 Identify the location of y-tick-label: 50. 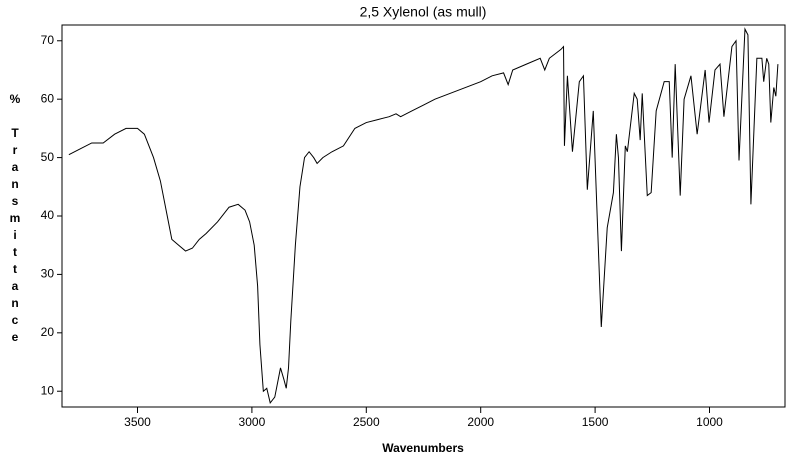
(48, 157).